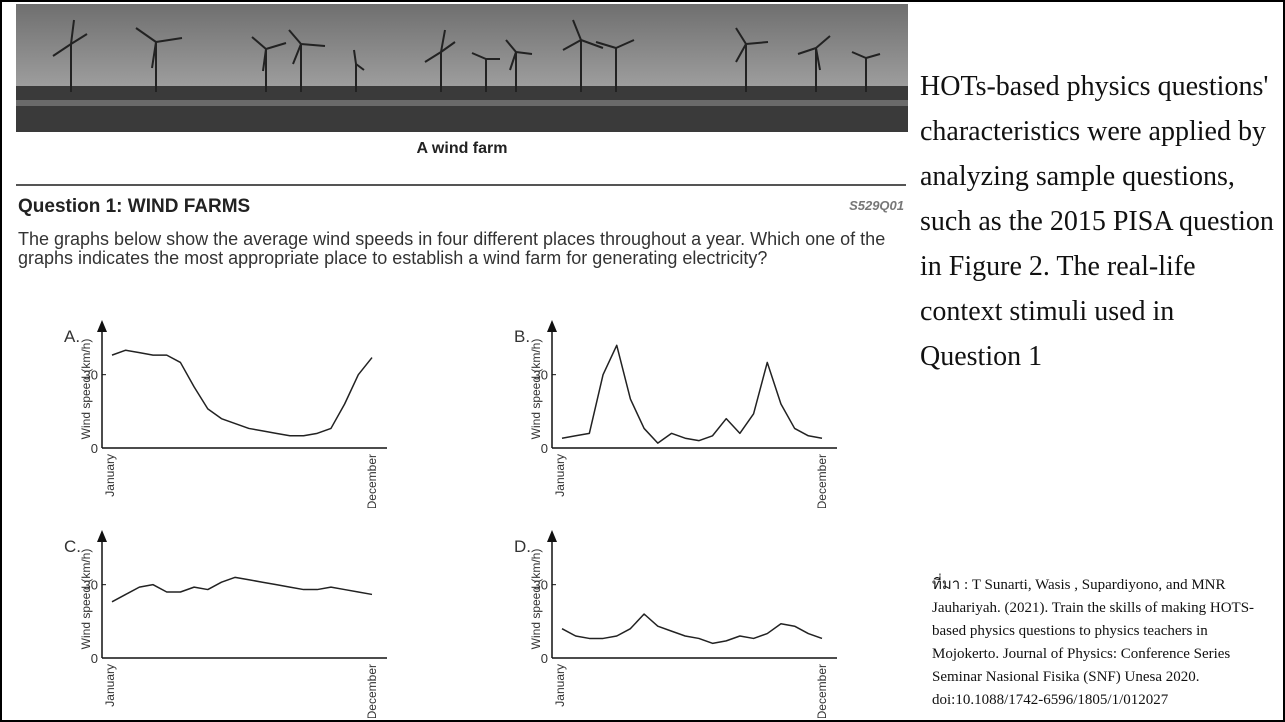 The image size is (1285, 722). I want to click on graph-label: A., so click(72, 336).